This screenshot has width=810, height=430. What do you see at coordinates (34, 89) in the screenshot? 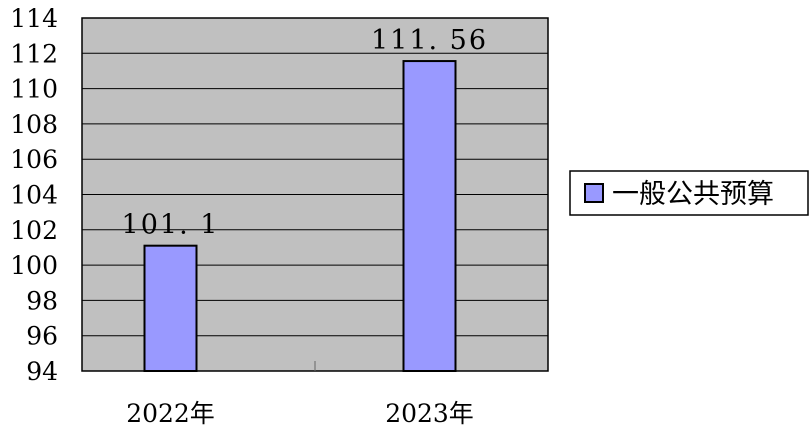
I see `y-tick-label: 110` at bounding box center [34, 89].